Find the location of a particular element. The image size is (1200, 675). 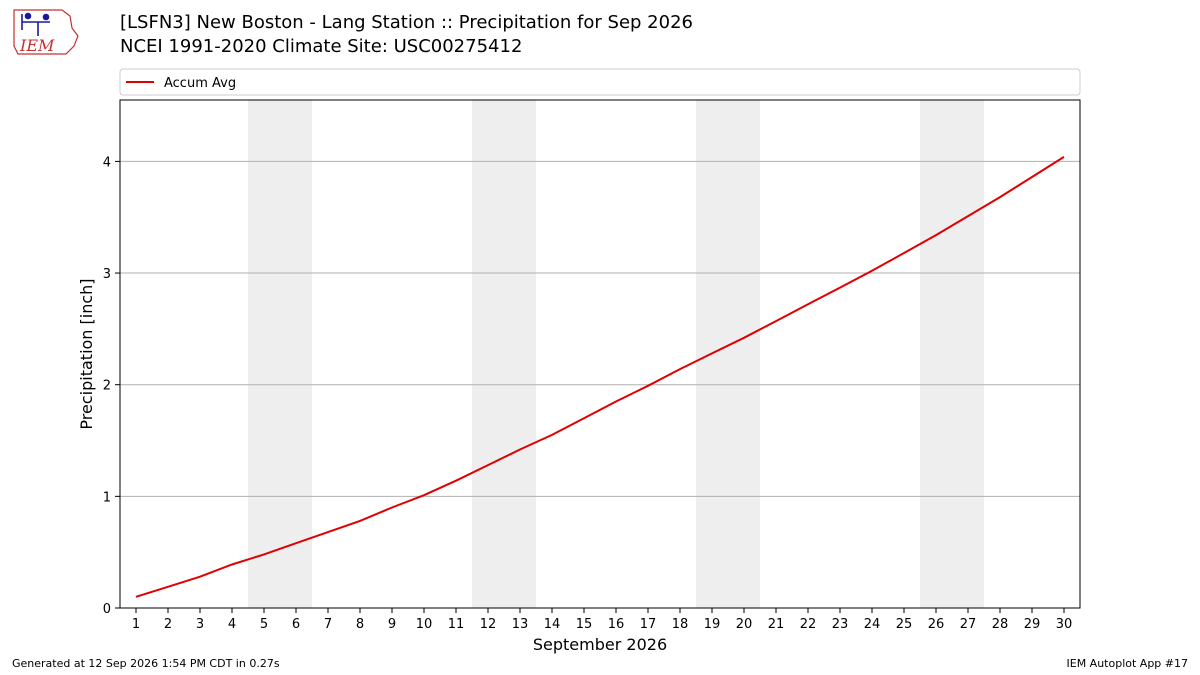

x-tick-label: 2 is located at coordinates (168, 624).